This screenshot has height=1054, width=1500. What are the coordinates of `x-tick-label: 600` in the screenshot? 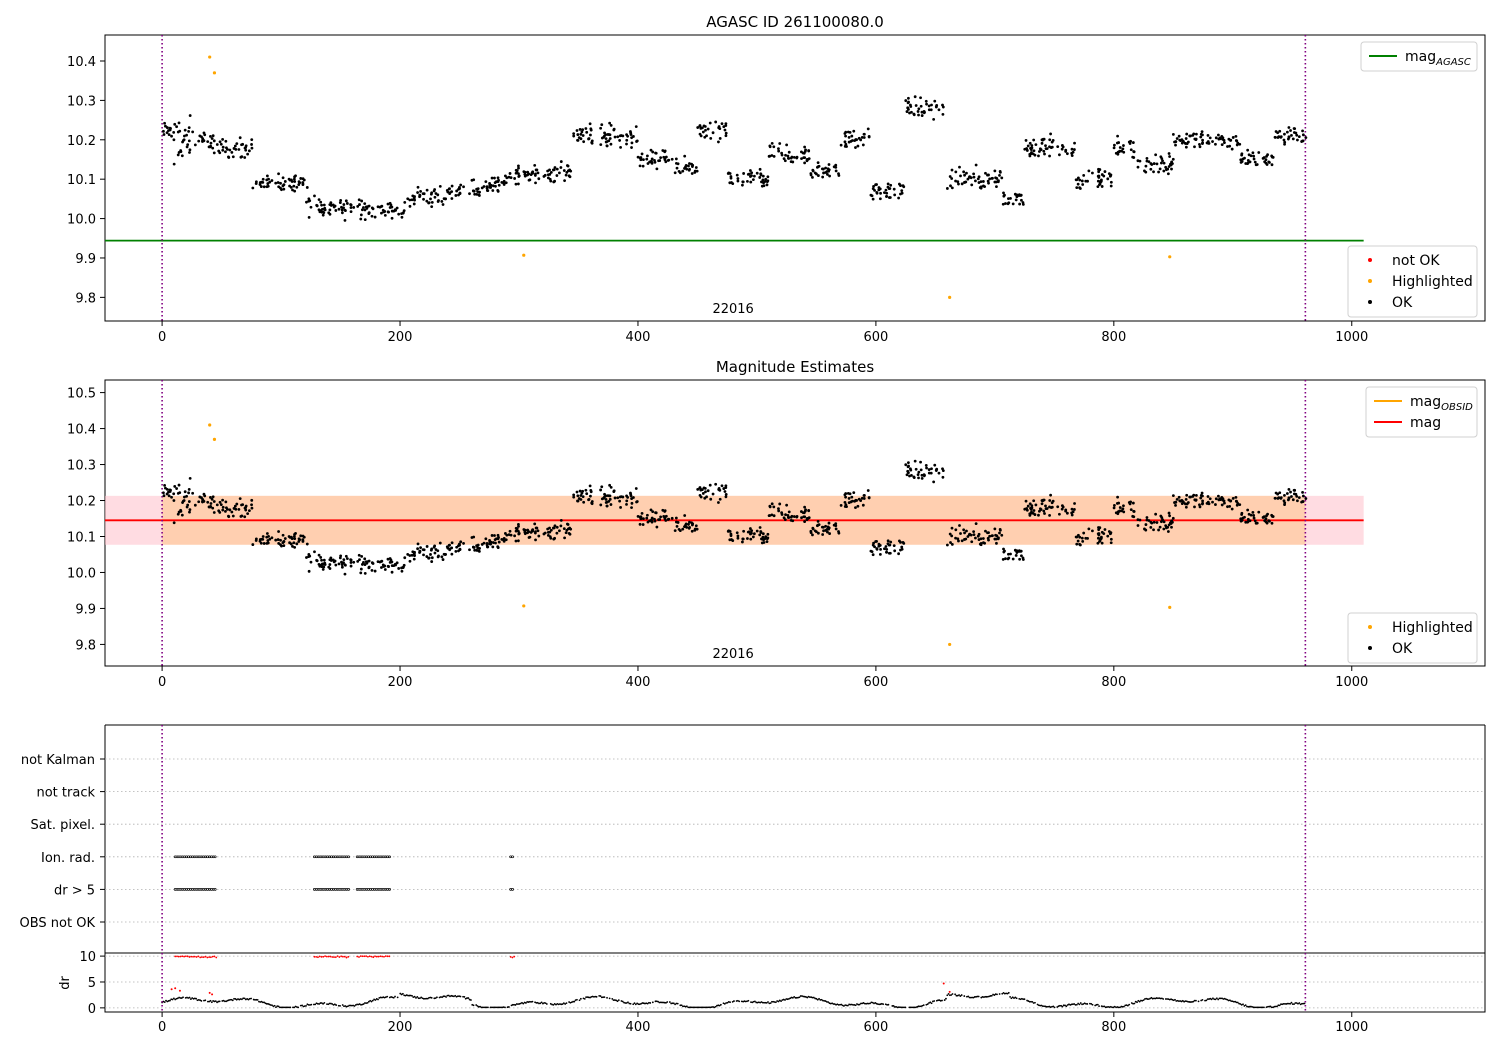 It's located at (875, 682).